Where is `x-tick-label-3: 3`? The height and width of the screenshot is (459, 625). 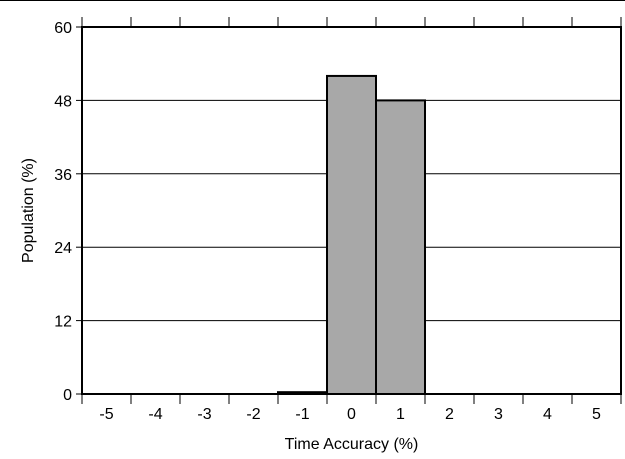
x-tick-label-3: 3 is located at coordinates (498, 414).